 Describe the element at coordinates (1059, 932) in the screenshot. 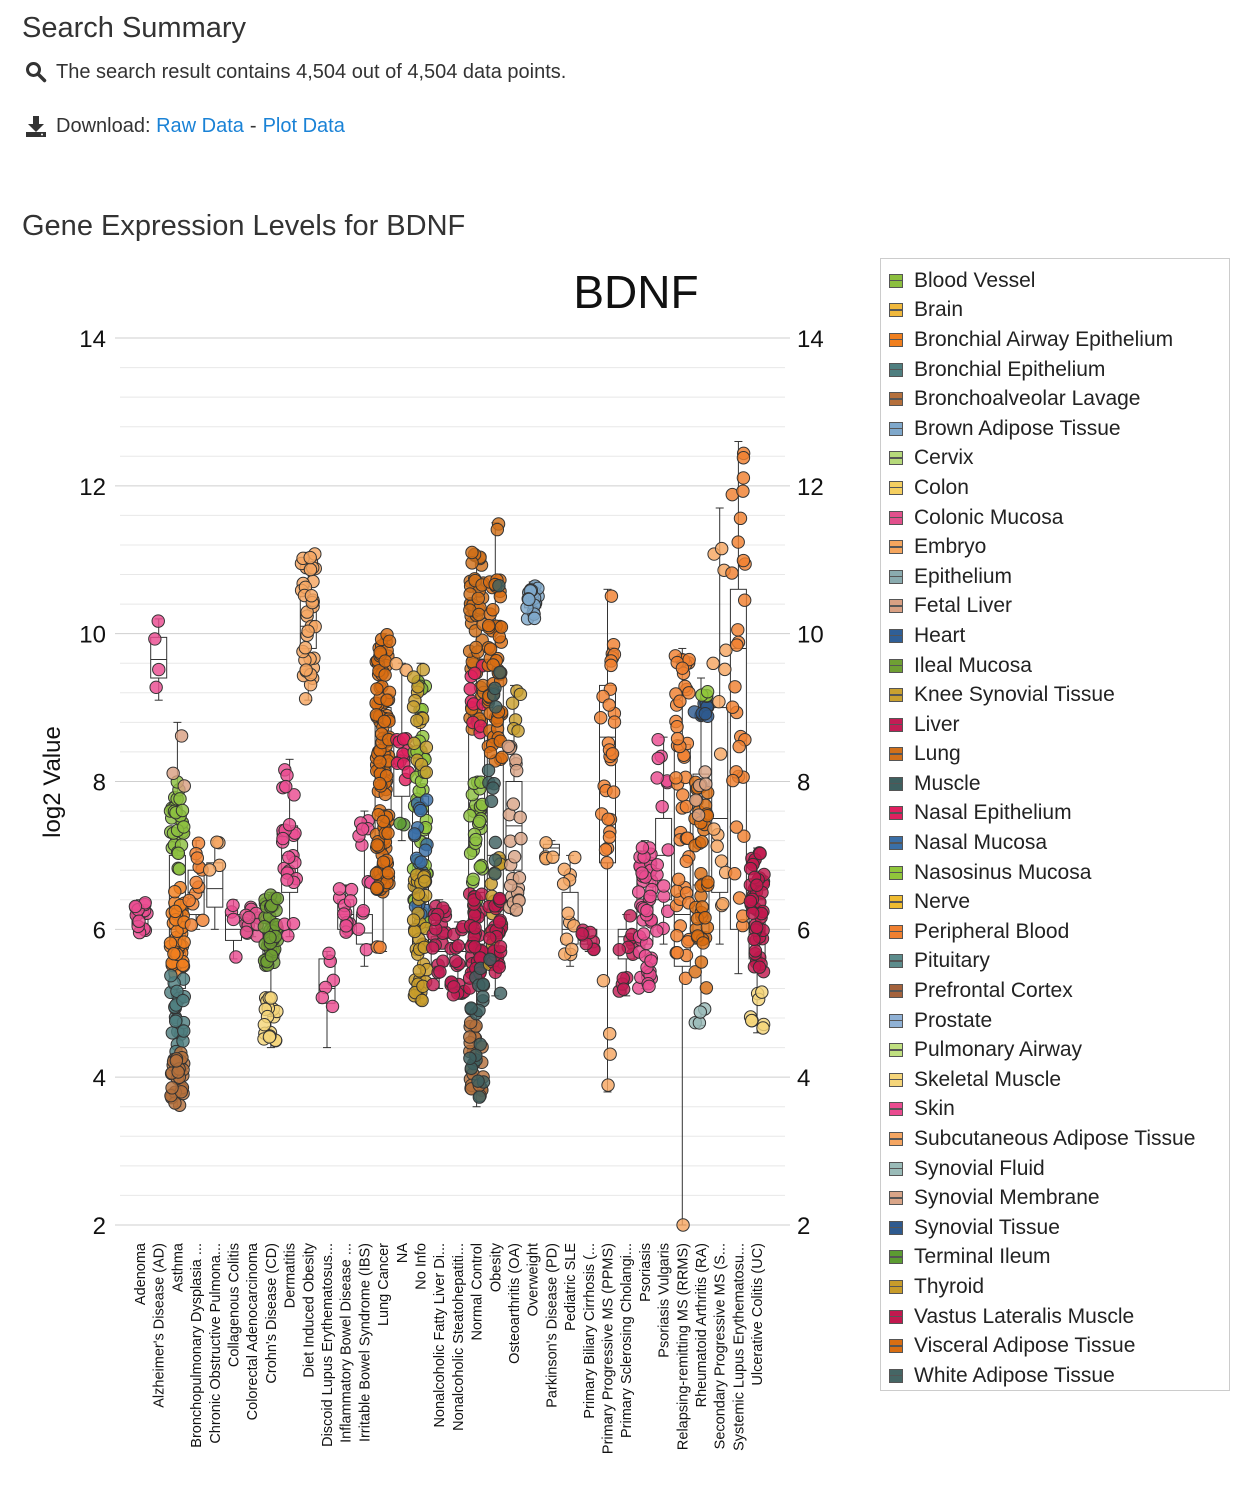

I see `legend-item: Peripheral Blood` at that location.